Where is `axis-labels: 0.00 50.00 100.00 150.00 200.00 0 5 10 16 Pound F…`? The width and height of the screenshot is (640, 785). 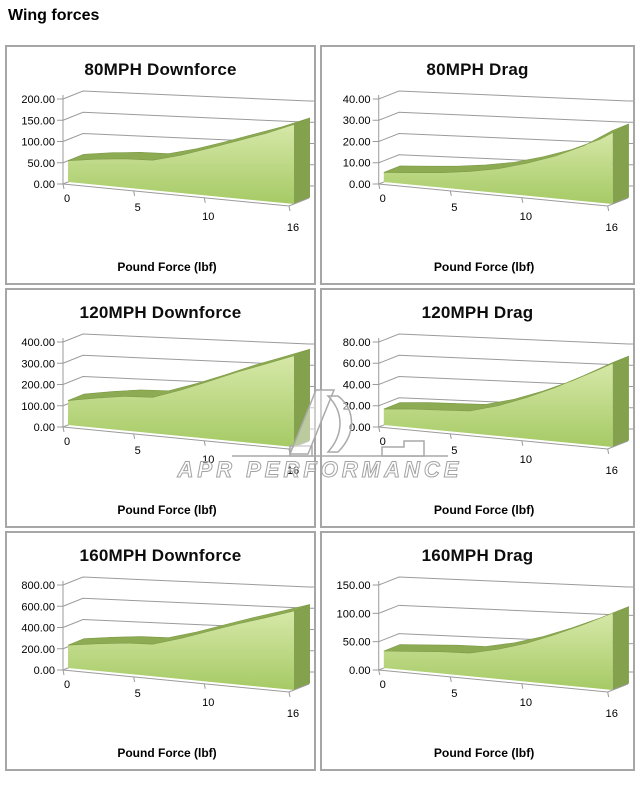
axis-labels: 0.00 50.00 100.00 150.00 200.00 0 5 10 16 Pound F… is located at coordinates (160, 184).